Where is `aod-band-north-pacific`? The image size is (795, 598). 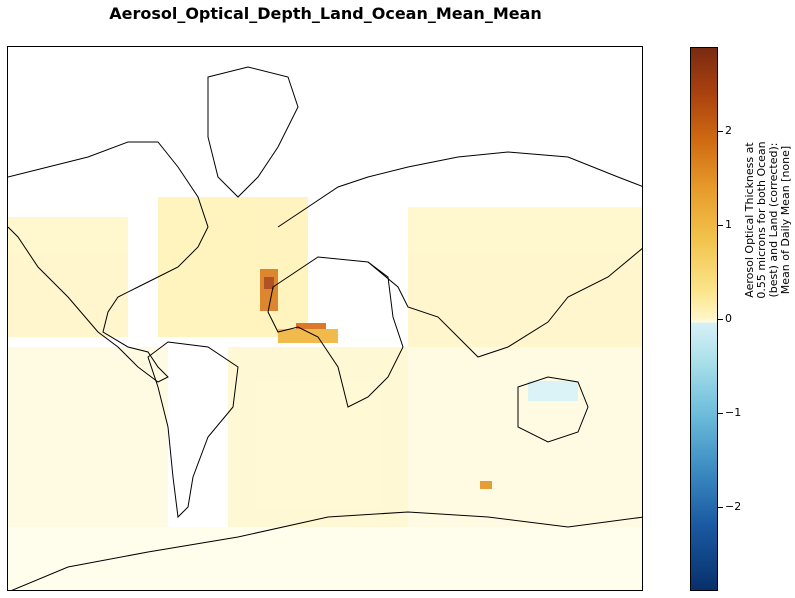 aod-band-north-pacific is located at coordinates (68, 277).